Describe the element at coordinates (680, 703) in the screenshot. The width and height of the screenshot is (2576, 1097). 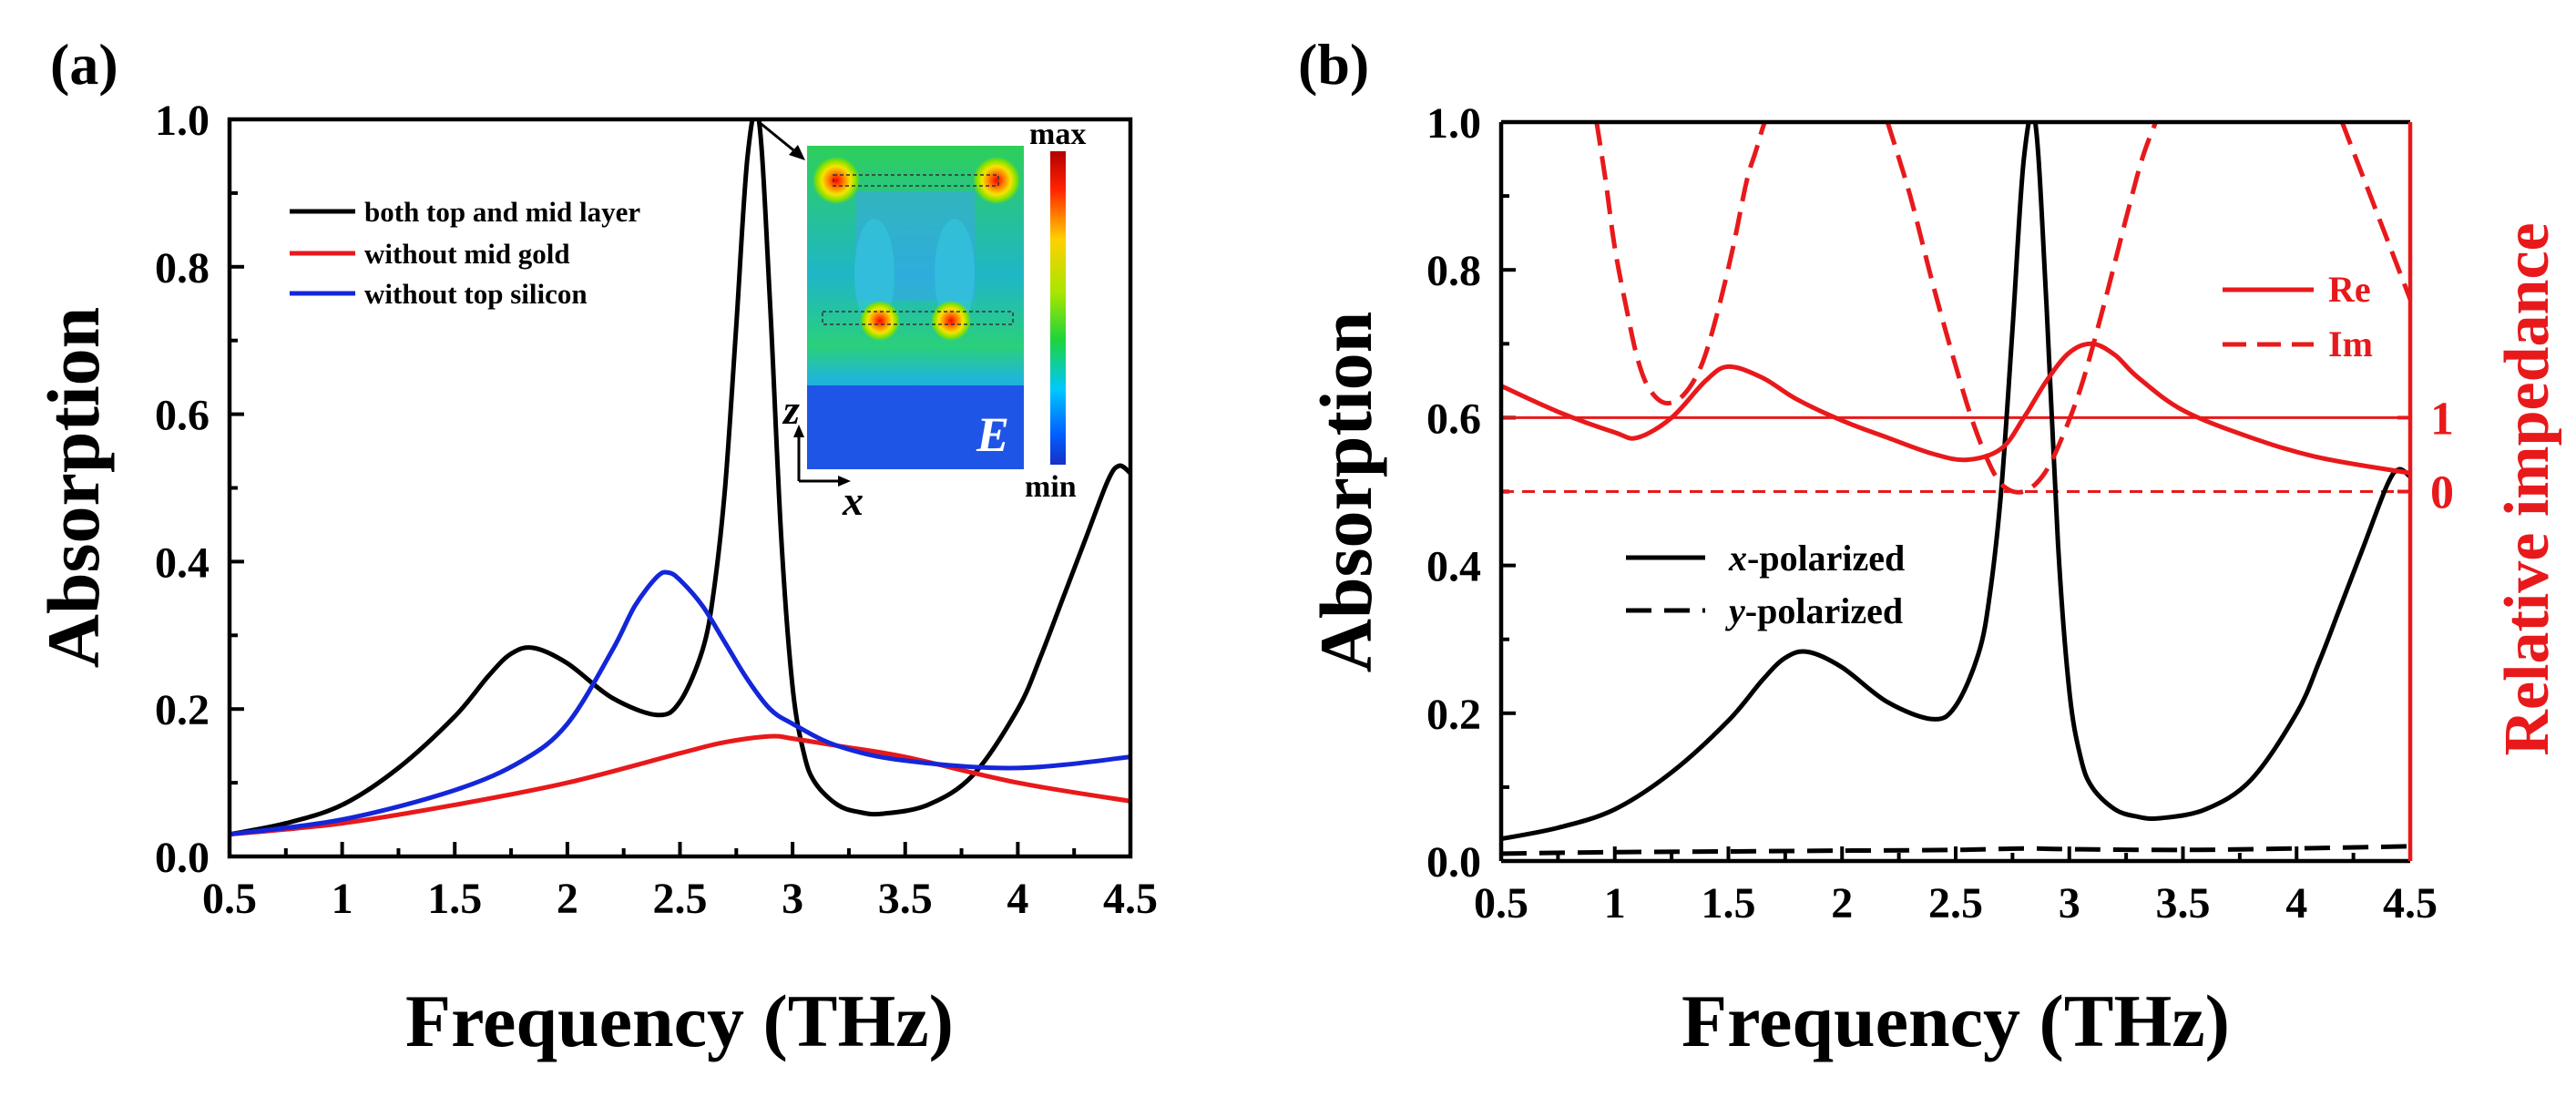
I see `series-line-without-top-silicon` at that location.